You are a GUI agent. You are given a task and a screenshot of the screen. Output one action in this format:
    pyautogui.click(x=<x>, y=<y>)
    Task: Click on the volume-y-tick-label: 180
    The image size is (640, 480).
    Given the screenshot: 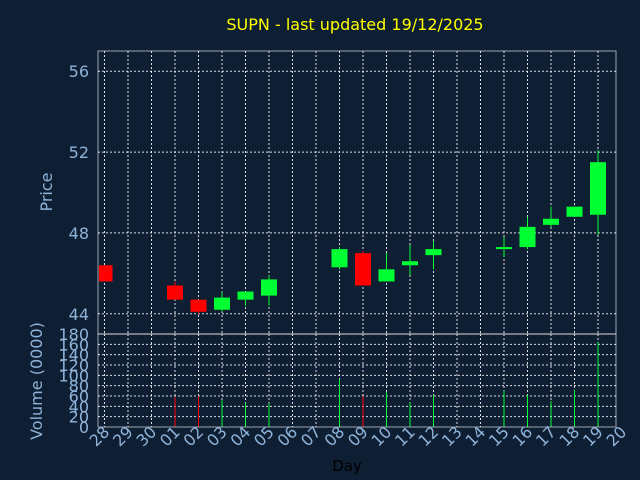 What is the action you would take?
    pyautogui.click(x=73, y=334)
    